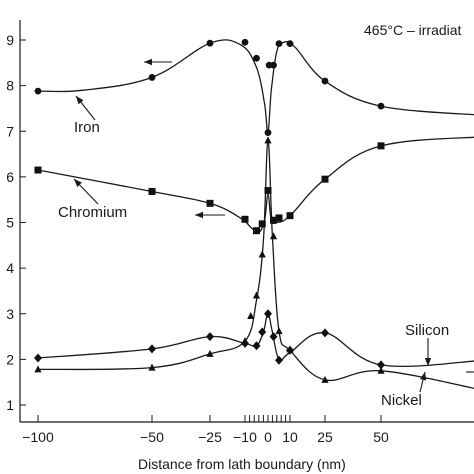  I want to click on x-tick-label: 0, so click(268, 437).